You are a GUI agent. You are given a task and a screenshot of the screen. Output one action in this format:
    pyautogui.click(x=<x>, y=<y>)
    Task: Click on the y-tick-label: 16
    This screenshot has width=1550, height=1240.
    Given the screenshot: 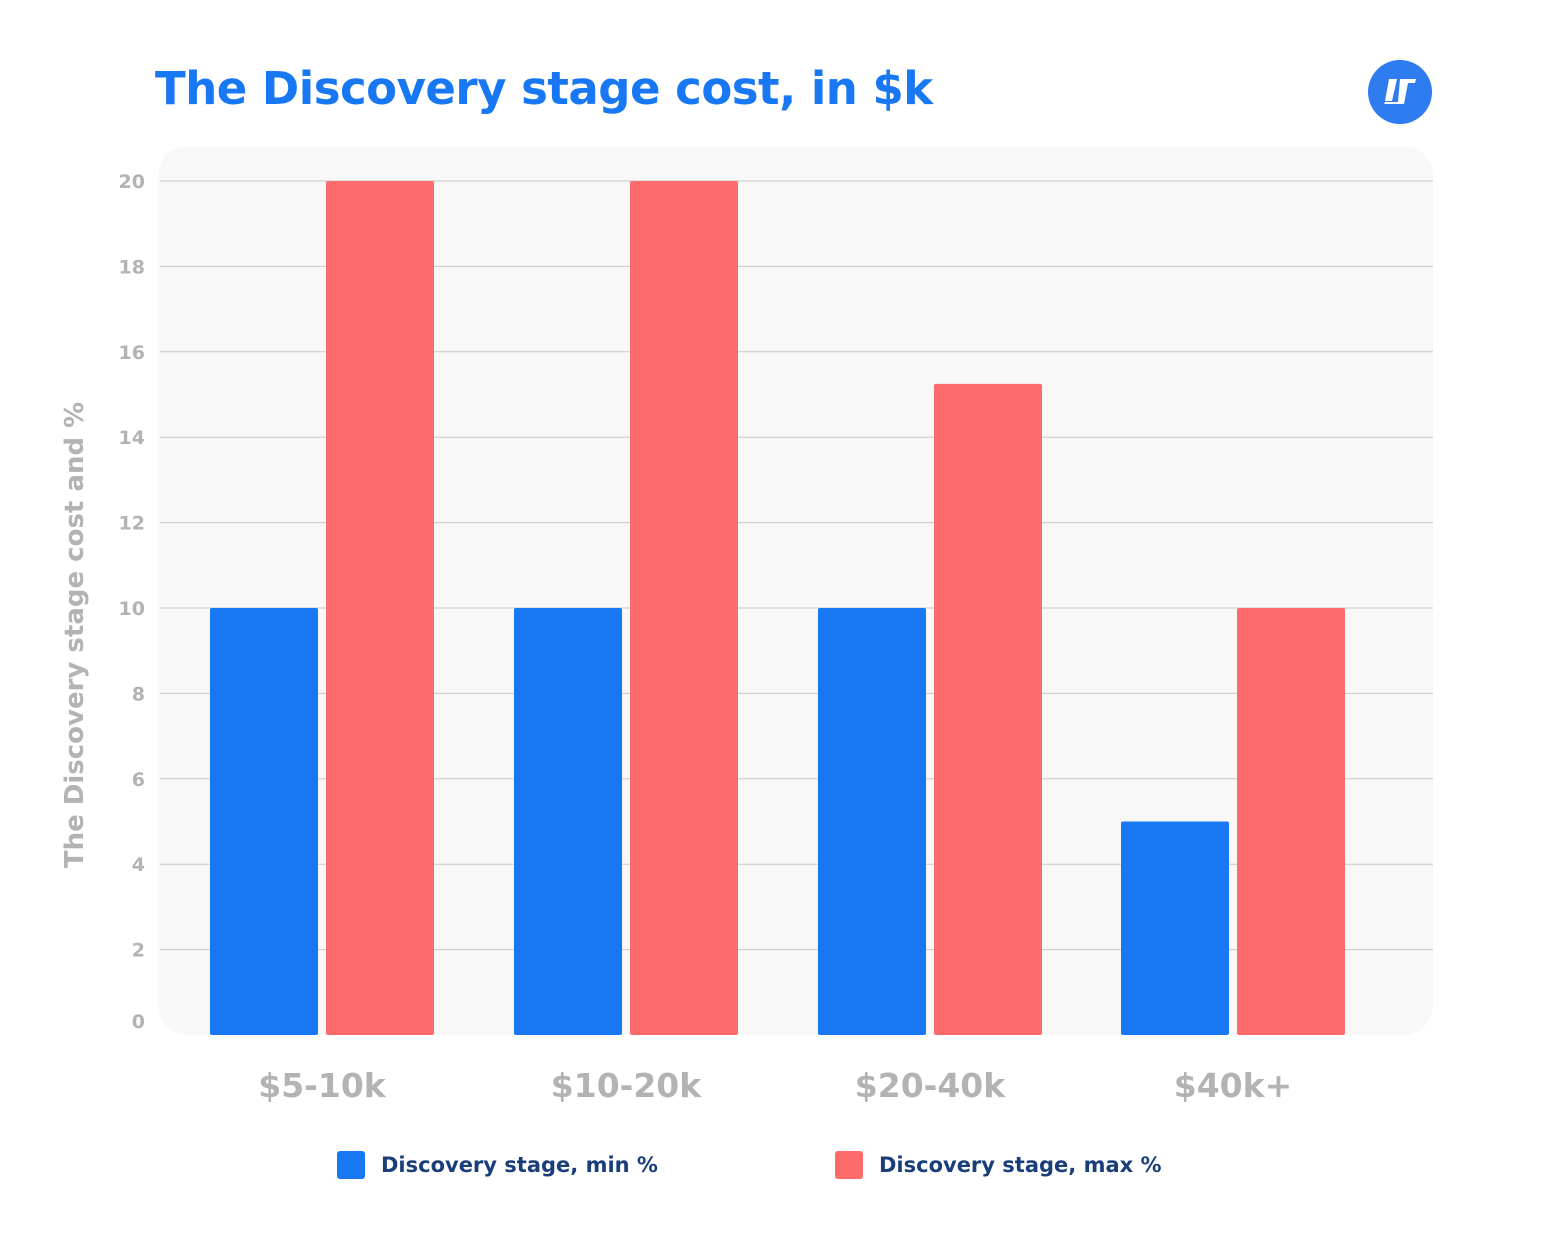 What is the action you would take?
    pyautogui.click(x=132, y=353)
    